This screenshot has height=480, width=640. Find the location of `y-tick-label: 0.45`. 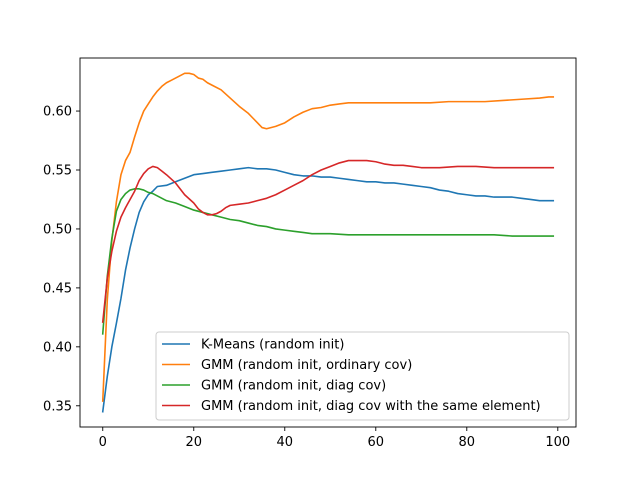

y-tick-label: 0.45 is located at coordinates (57, 288).